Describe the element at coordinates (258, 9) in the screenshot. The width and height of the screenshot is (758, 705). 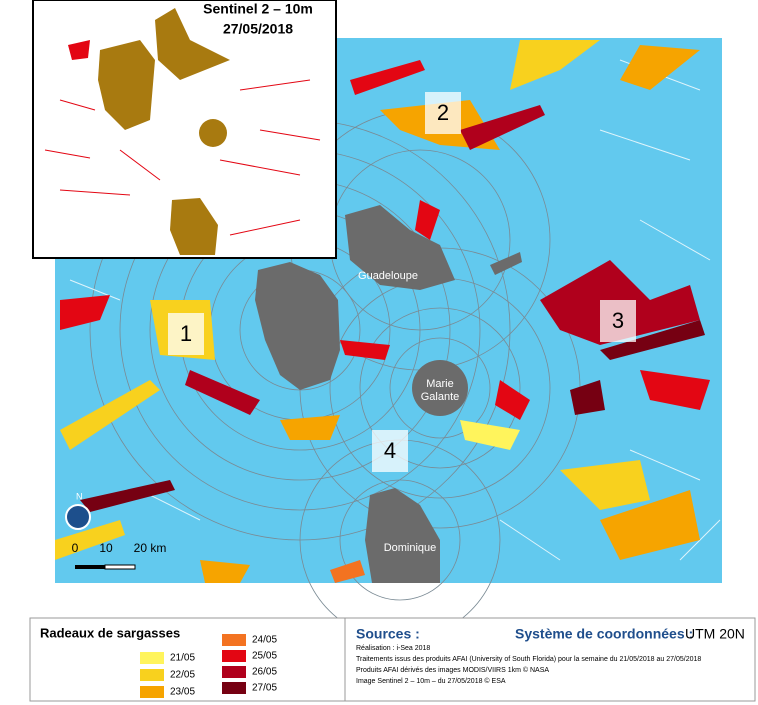
I see `inset-title: Sentinel 2 – 10m` at that location.